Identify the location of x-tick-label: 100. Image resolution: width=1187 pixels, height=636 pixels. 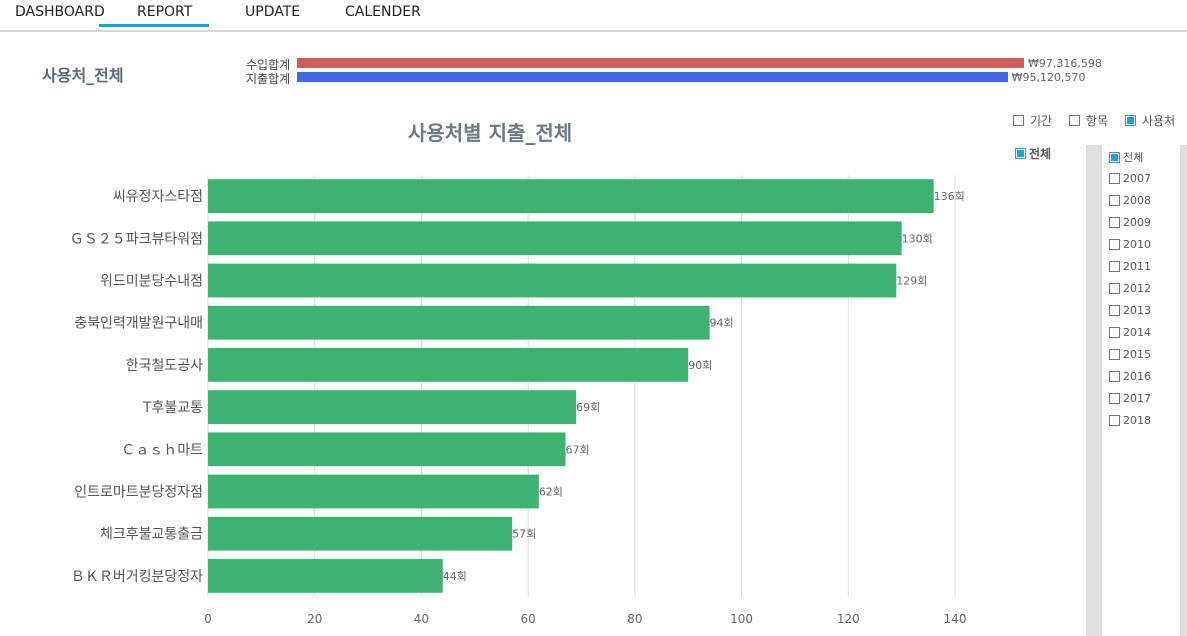
(741, 619).